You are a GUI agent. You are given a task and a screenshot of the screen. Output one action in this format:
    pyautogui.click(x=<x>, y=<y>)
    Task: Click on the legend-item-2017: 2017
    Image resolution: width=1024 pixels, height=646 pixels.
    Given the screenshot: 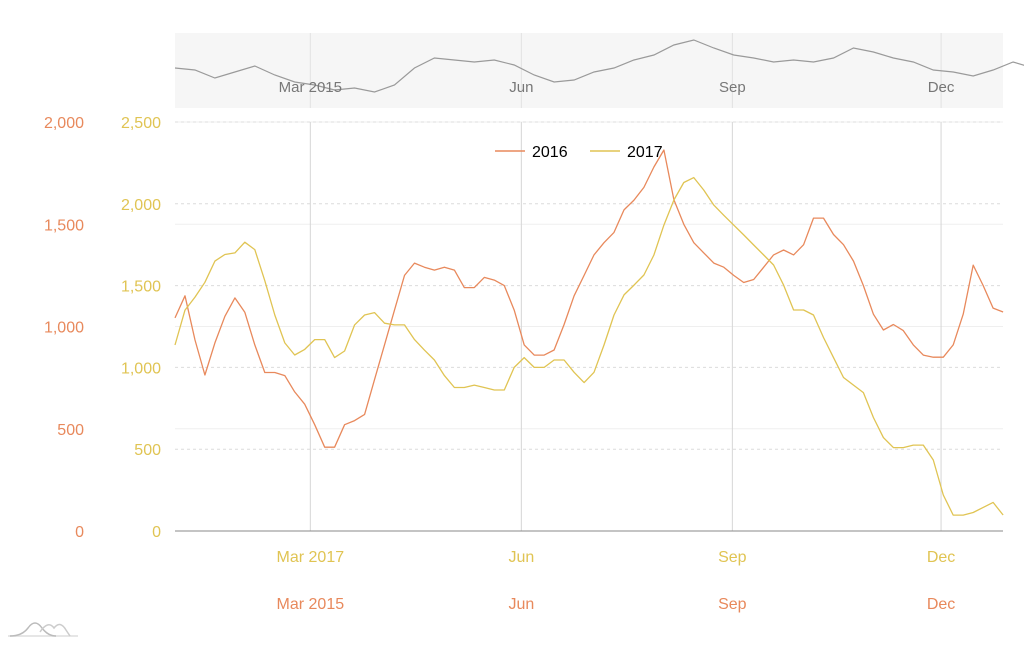 What is the action you would take?
    pyautogui.click(x=626, y=152)
    